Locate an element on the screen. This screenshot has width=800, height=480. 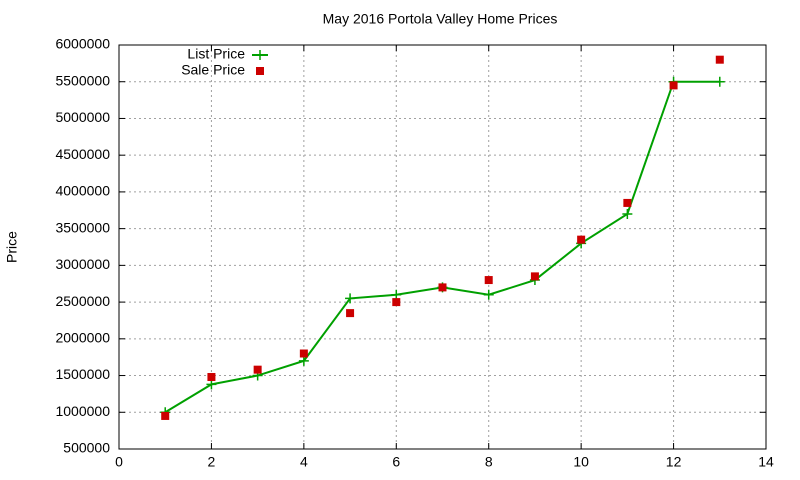
y-axis-label: Price is located at coordinates (12, 247).